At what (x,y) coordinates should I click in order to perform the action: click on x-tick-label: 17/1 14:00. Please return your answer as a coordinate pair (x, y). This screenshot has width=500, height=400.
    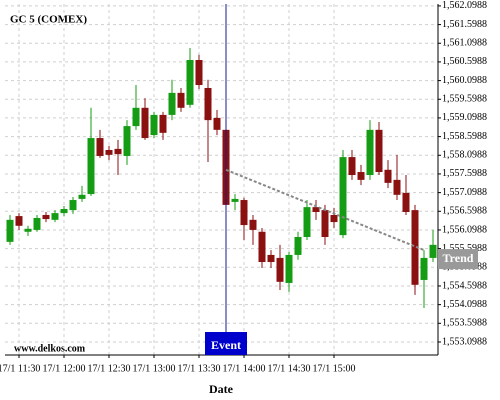
    Looking at the image, I should click on (243, 368).